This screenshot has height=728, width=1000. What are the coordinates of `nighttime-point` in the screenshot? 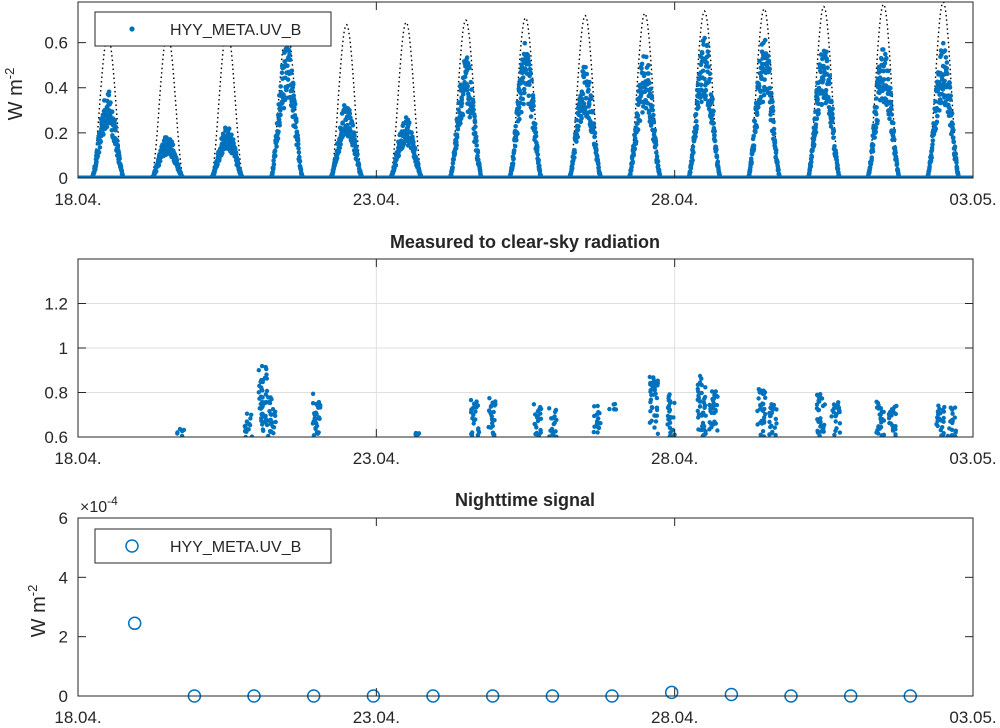 It's located at (731, 694).